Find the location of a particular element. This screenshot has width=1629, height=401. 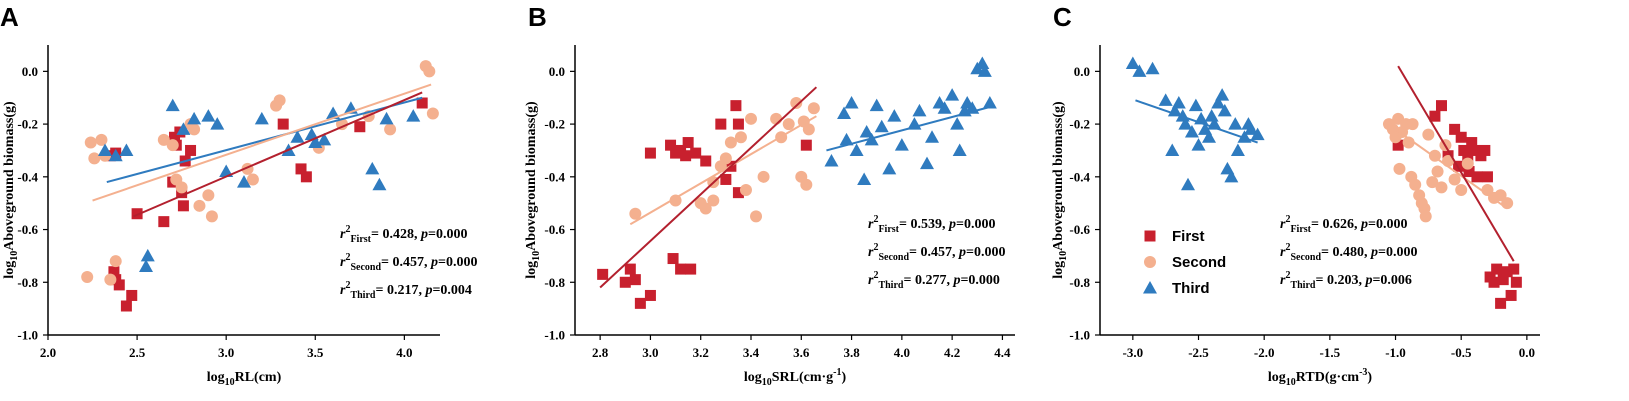

x-tick-label: 3.2 is located at coordinates (701, 352).